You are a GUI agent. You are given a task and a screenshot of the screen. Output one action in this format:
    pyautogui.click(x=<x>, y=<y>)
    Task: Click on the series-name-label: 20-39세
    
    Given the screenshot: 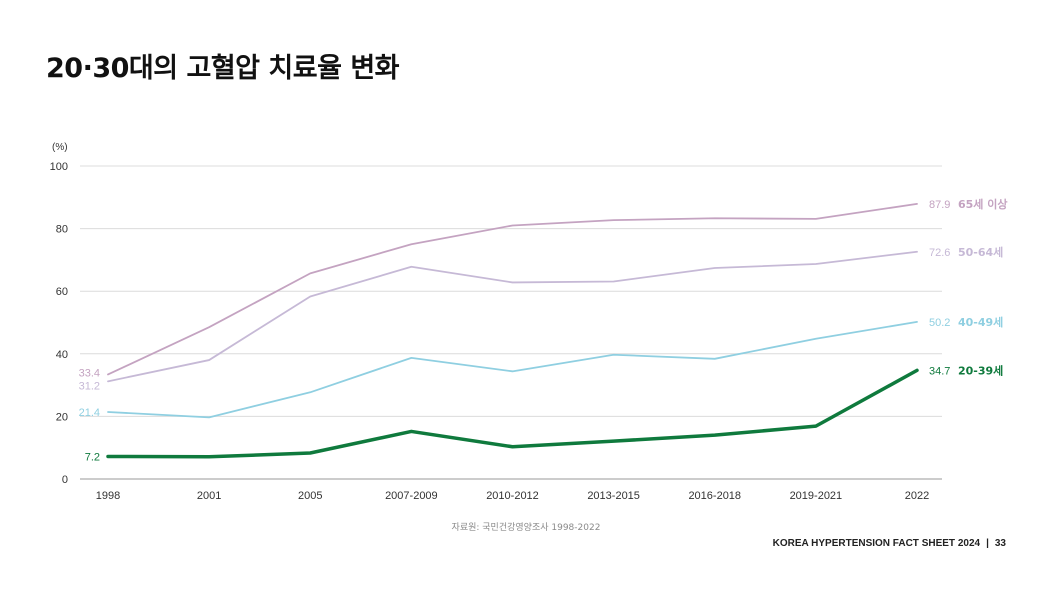 What is the action you would take?
    pyautogui.click(x=980, y=370)
    